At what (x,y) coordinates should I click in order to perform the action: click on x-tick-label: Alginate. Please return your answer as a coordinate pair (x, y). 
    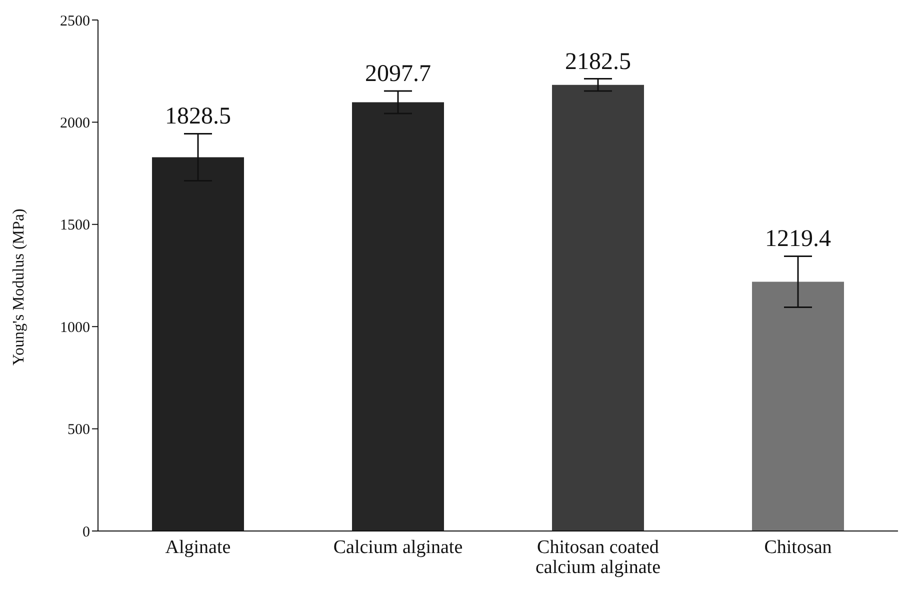
    Looking at the image, I should click on (198, 547).